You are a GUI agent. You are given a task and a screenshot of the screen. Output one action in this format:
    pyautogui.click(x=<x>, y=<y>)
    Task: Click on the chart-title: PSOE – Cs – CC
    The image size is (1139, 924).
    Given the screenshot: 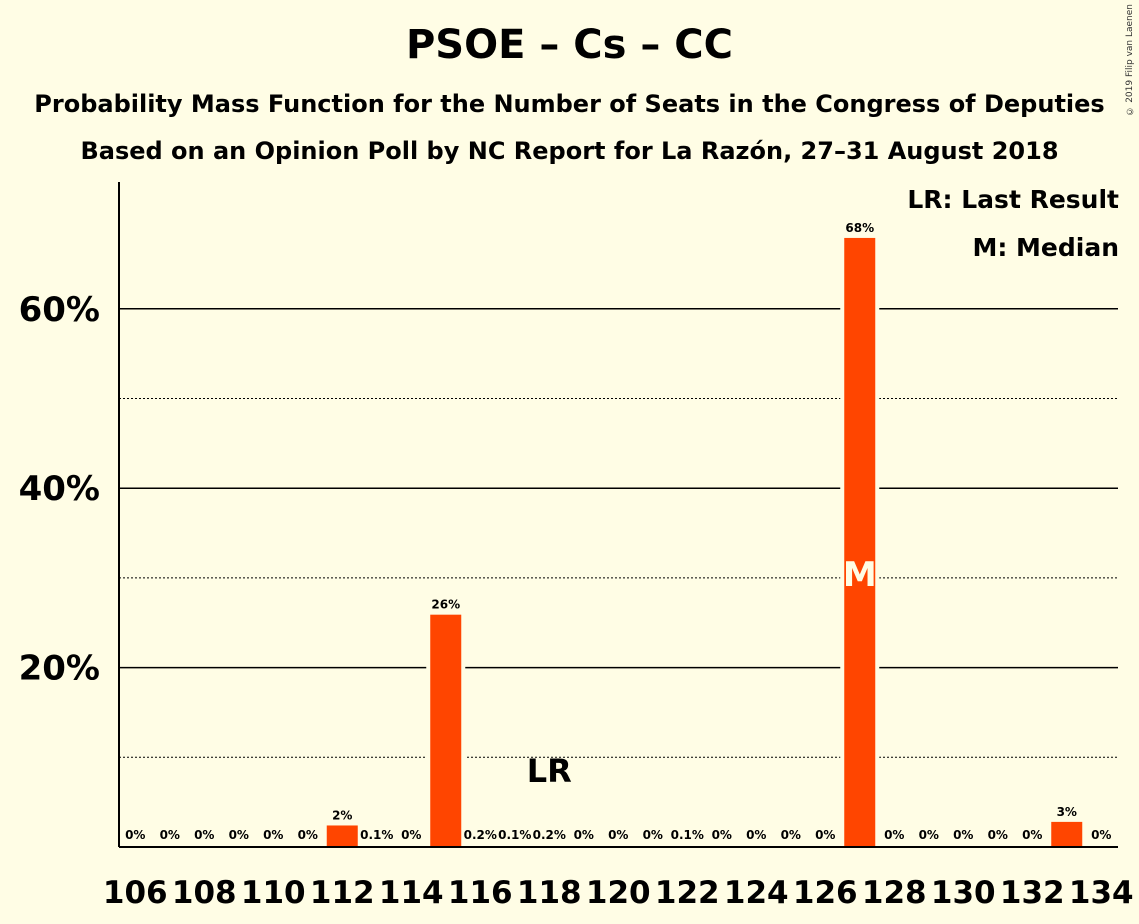 What is the action you would take?
    pyautogui.click(x=569, y=45)
    